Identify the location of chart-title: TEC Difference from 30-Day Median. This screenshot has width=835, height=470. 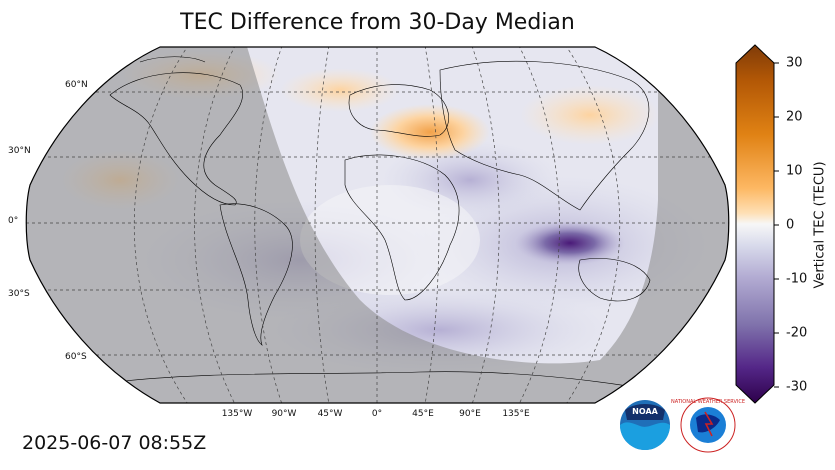
(377, 22).